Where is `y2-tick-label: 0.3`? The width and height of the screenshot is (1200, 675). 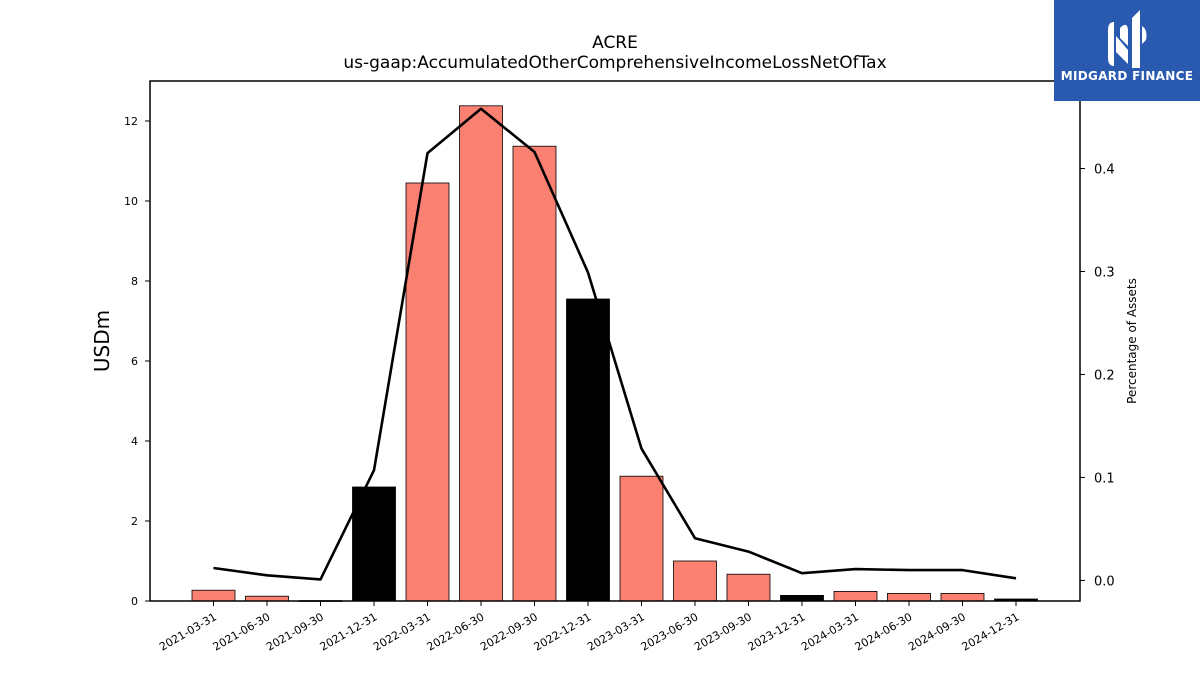
y2-tick-label: 0.3 is located at coordinates (1104, 272).